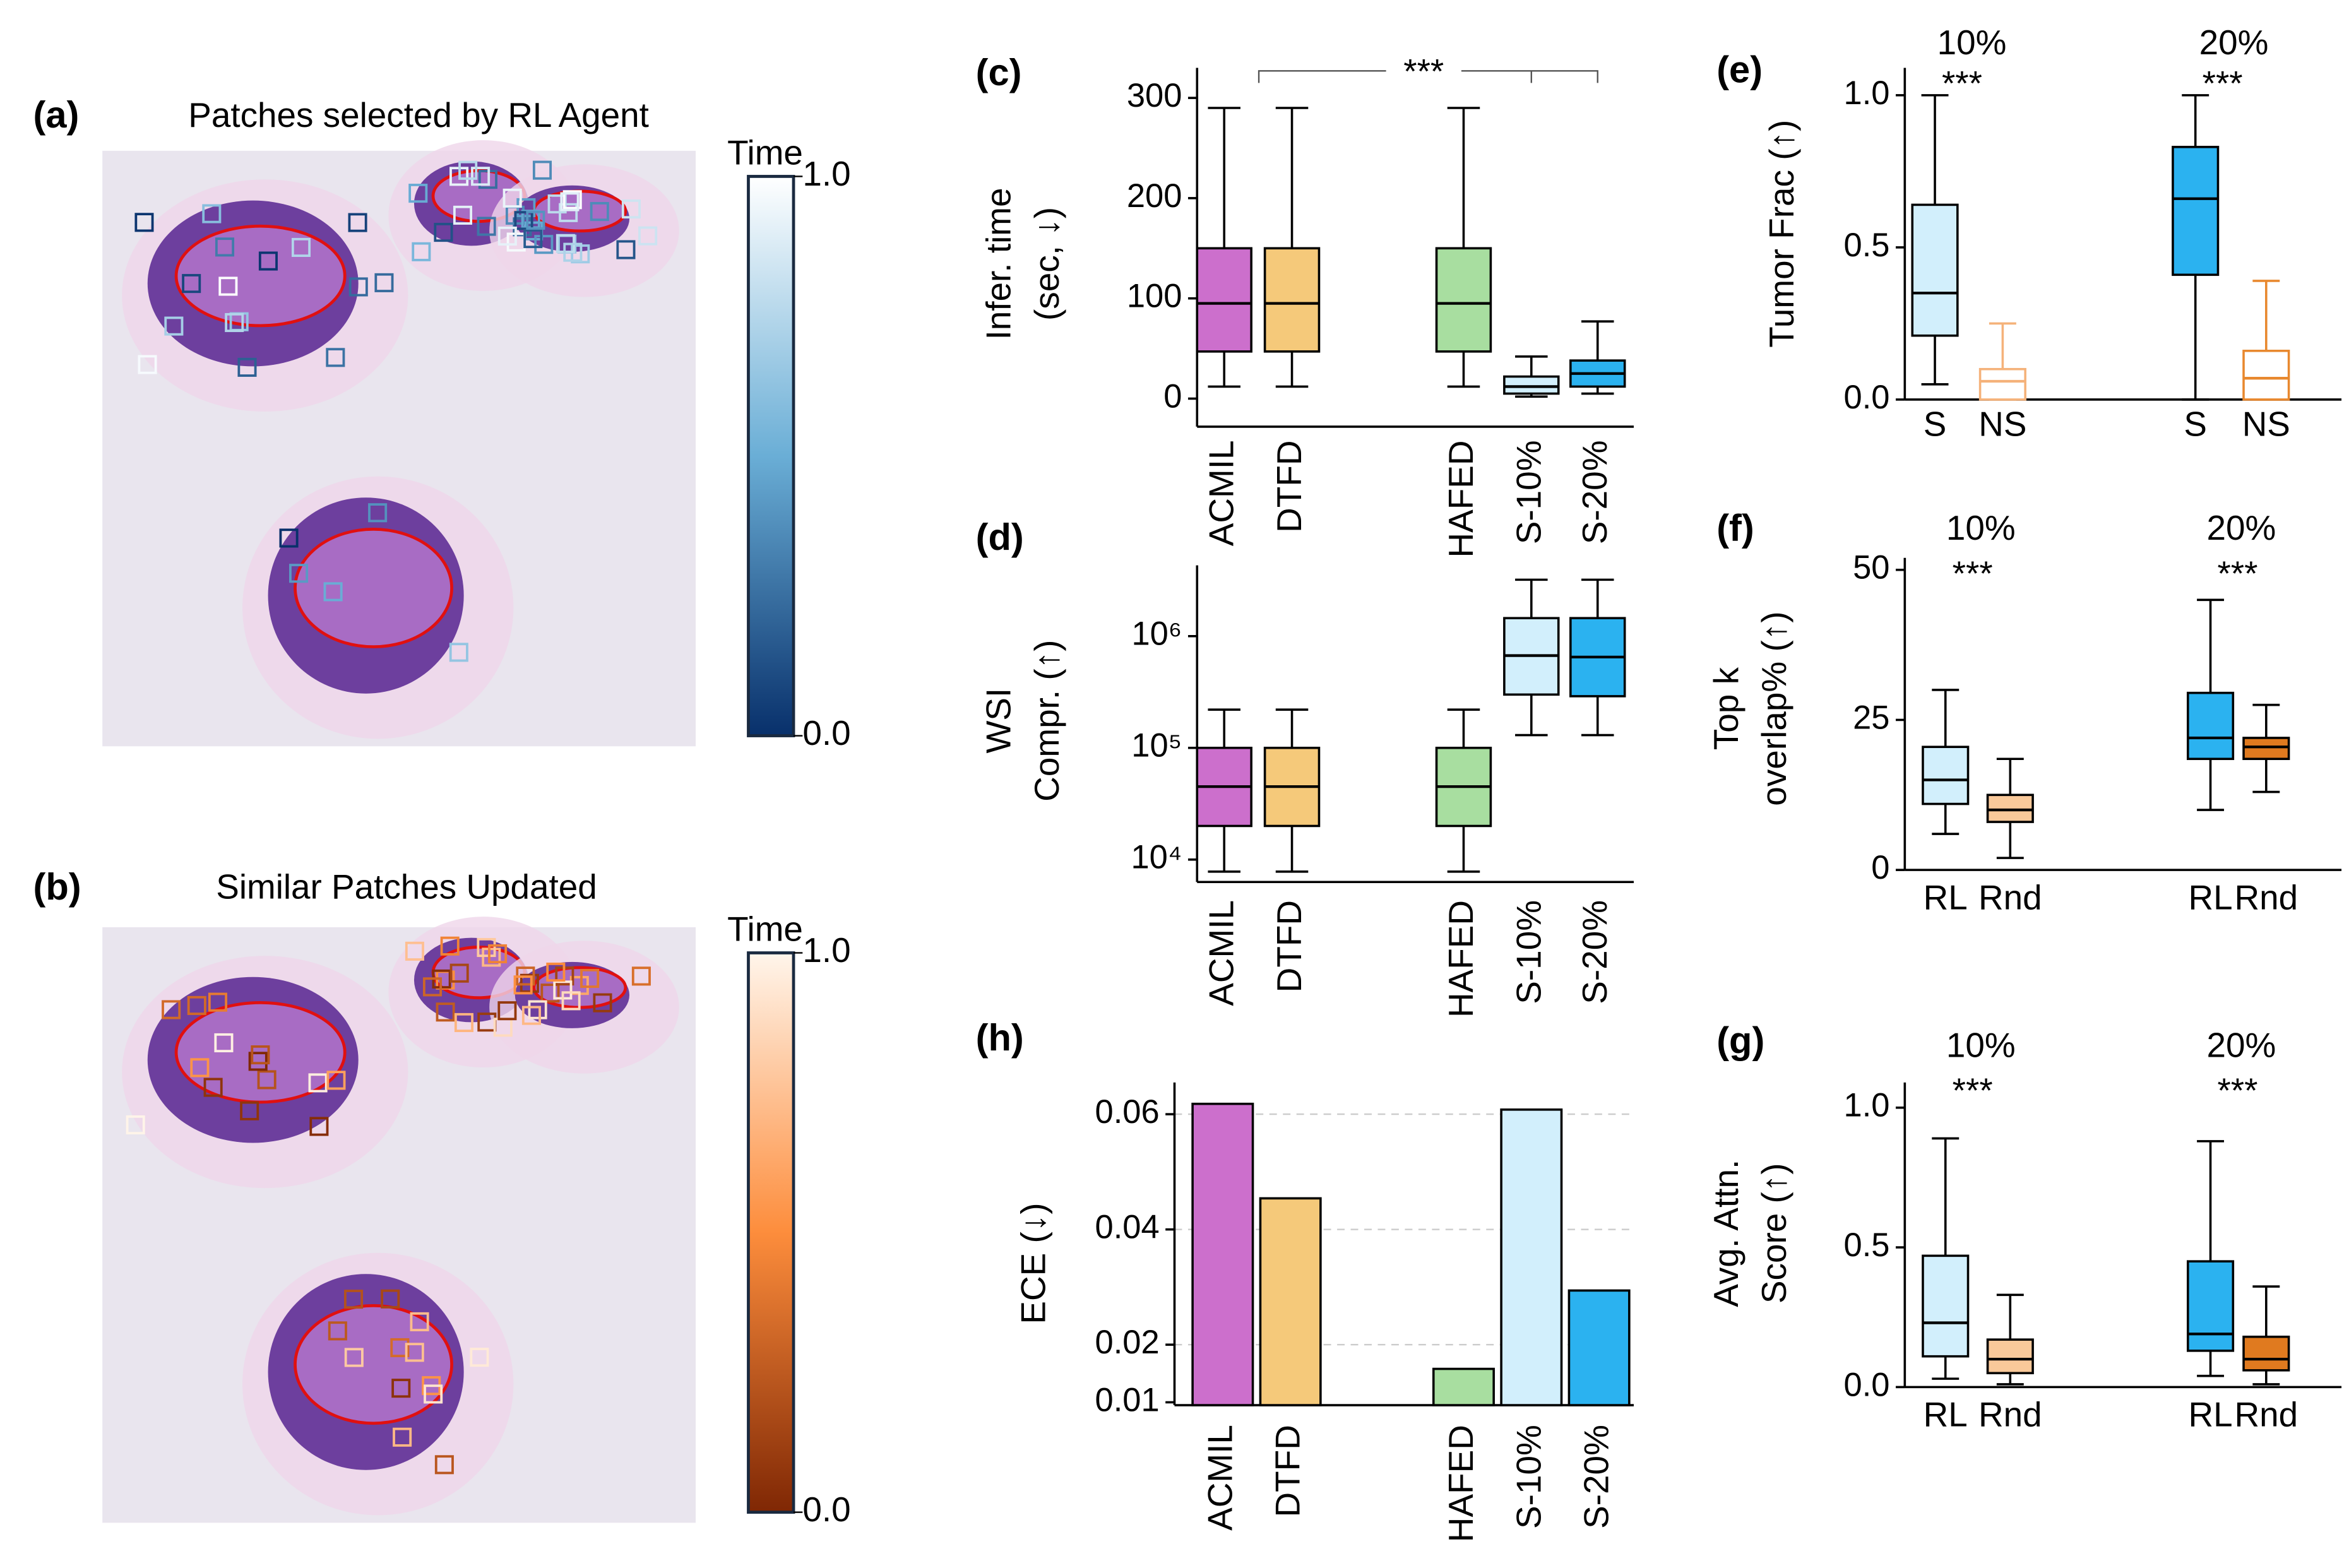 Image resolution: width=2349 pixels, height=1568 pixels. I want to click on y-tick-label: 10⁶, so click(1156, 634).